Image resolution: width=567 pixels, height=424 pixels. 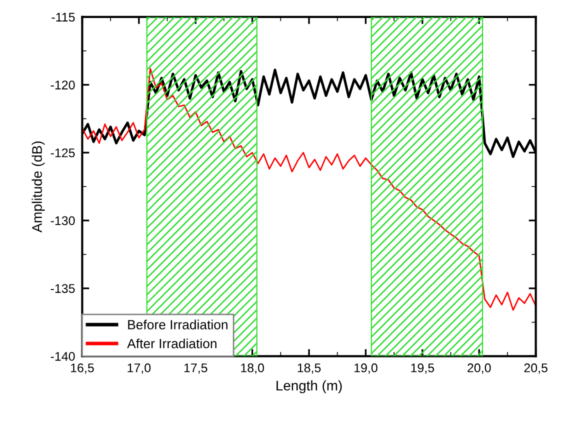 What do you see at coordinates (178, 325) in the screenshot?
I see `legend-label: Before Irradiation` at bounding box center [178, 325].